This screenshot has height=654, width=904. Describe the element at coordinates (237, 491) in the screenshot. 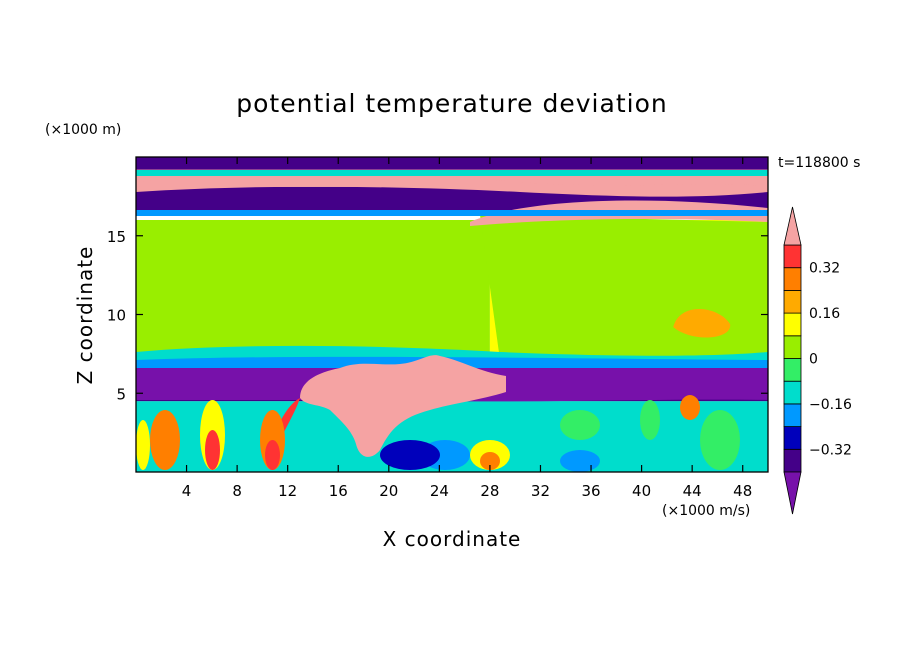

I see `x-tick-label: 8` at that location.